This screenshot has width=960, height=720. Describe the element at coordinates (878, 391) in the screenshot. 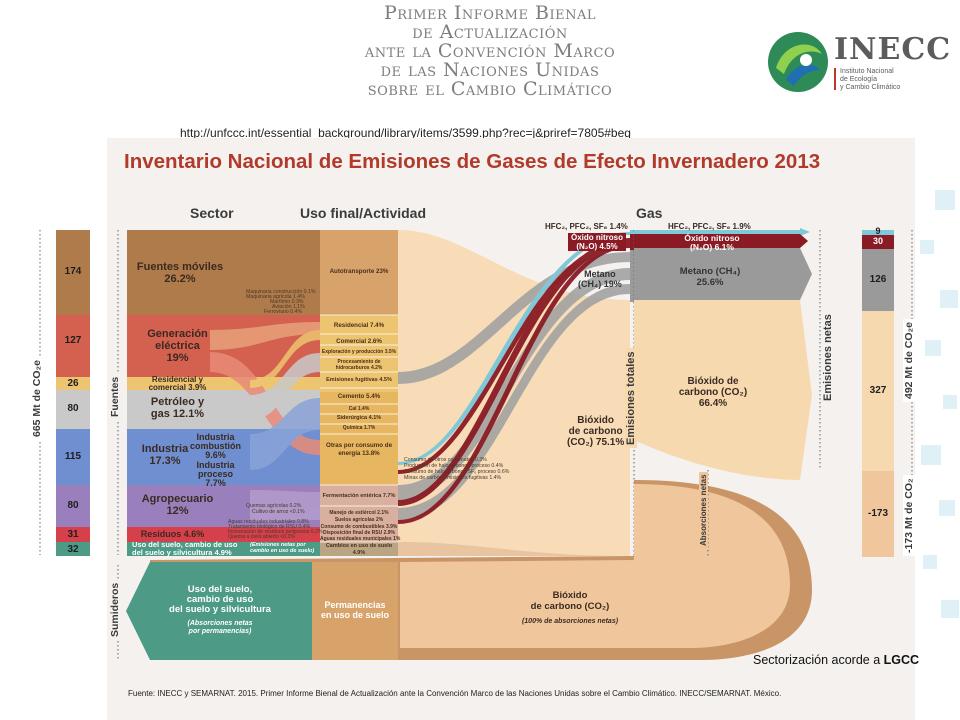

I see `right-bar-co2` at that location.